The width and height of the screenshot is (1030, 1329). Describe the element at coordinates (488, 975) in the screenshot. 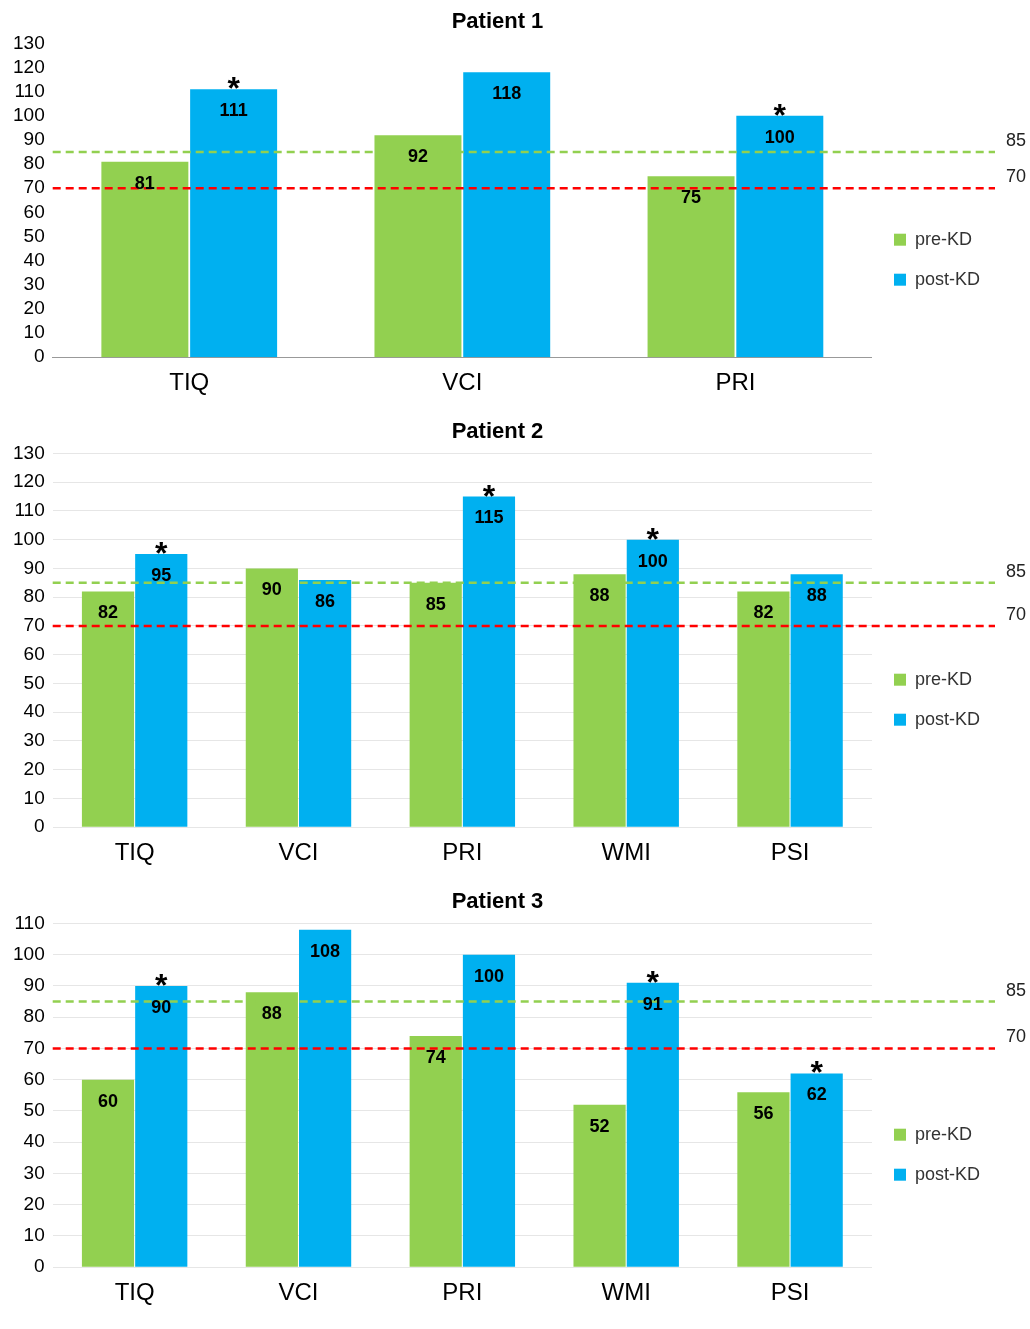

I see `data-label: 100` at that location.